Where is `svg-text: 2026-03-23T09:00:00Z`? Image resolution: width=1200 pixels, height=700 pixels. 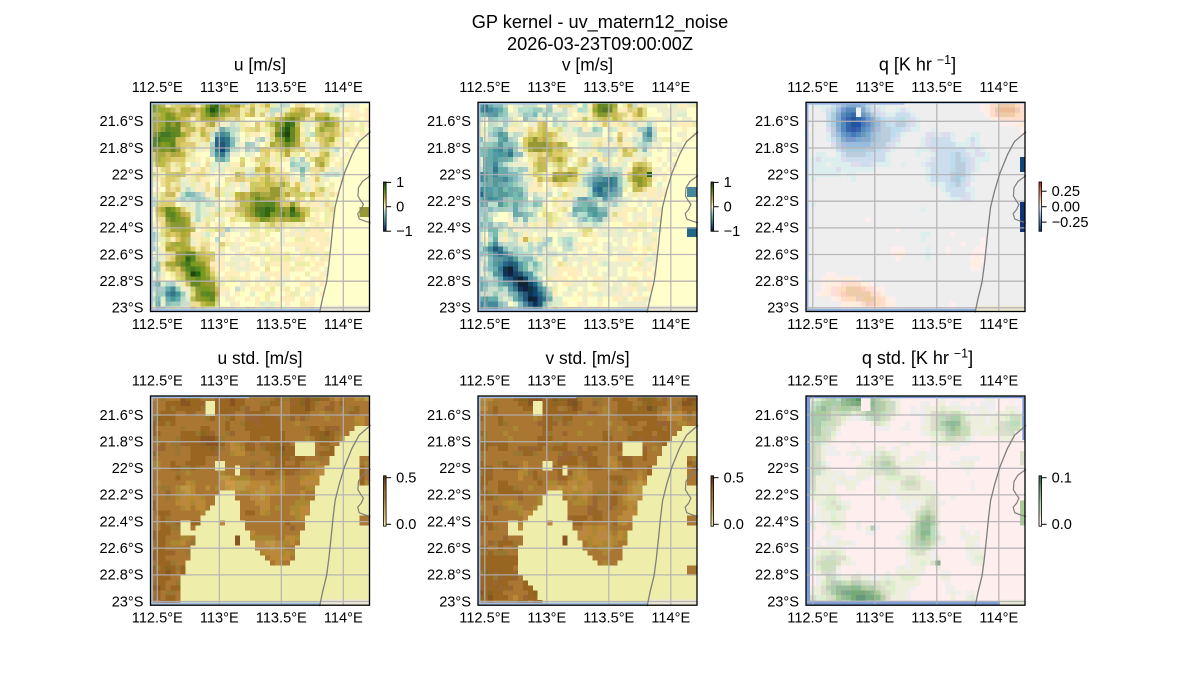
svg-text: 2026-03-23T09:00:00Z is located at coordinates (600, 44).